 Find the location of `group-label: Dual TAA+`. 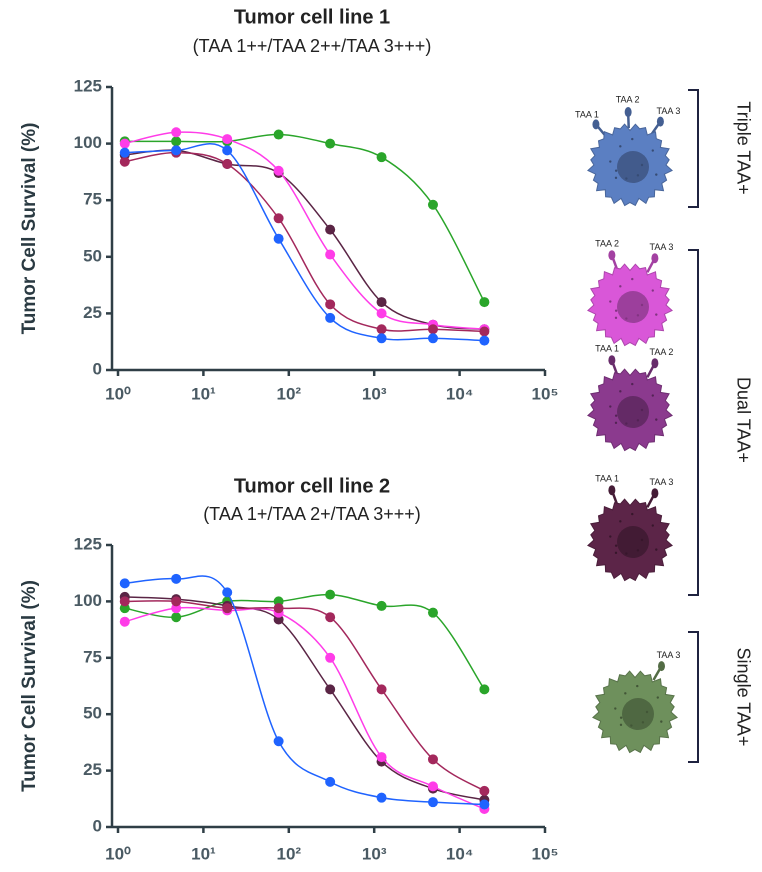

group-label: Dual TAA+ is located at coordinates (743, 420).